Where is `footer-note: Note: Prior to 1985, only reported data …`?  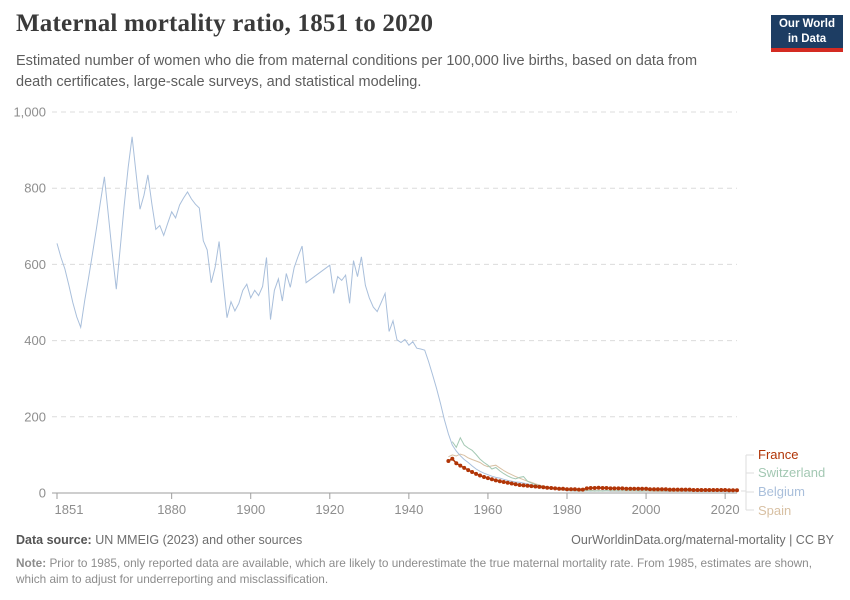 footer-note: Note: Prior to 1985, only reported data … is located at coordinates (417, 571).